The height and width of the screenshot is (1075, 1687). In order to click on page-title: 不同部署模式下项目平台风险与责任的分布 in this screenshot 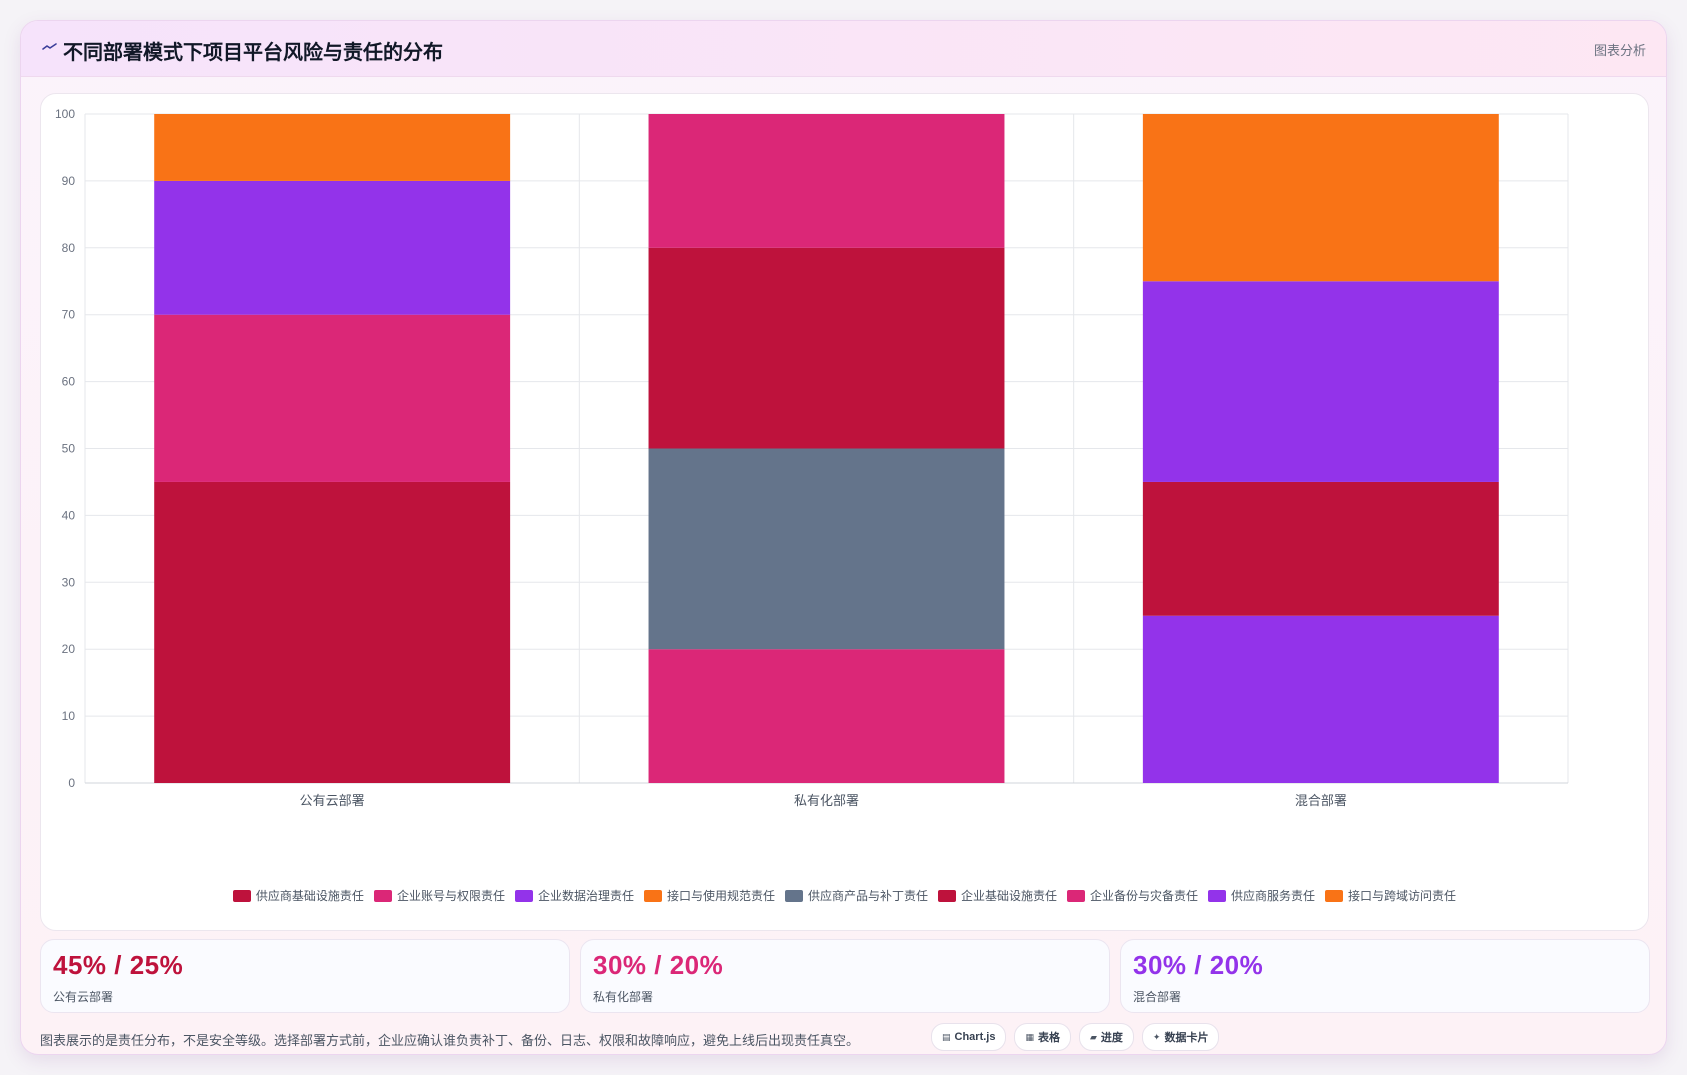, I will do `click(253, 53)`.